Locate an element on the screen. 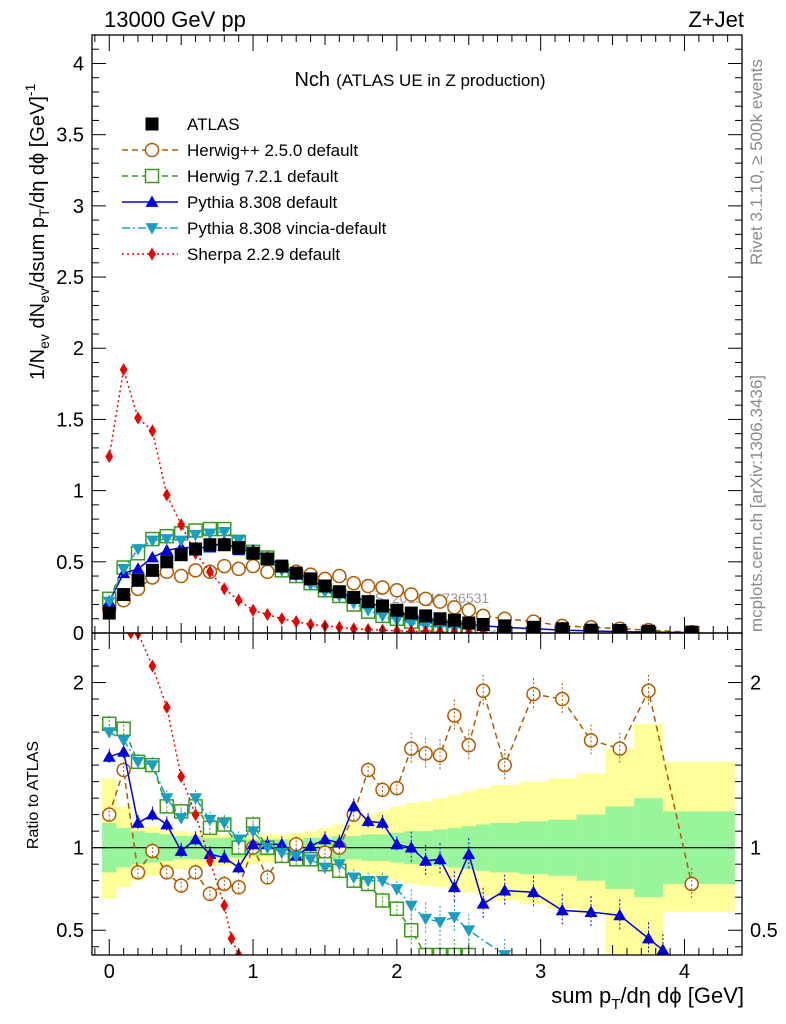  y-tick-label: 3.5 is located at coordinates (70, 136).